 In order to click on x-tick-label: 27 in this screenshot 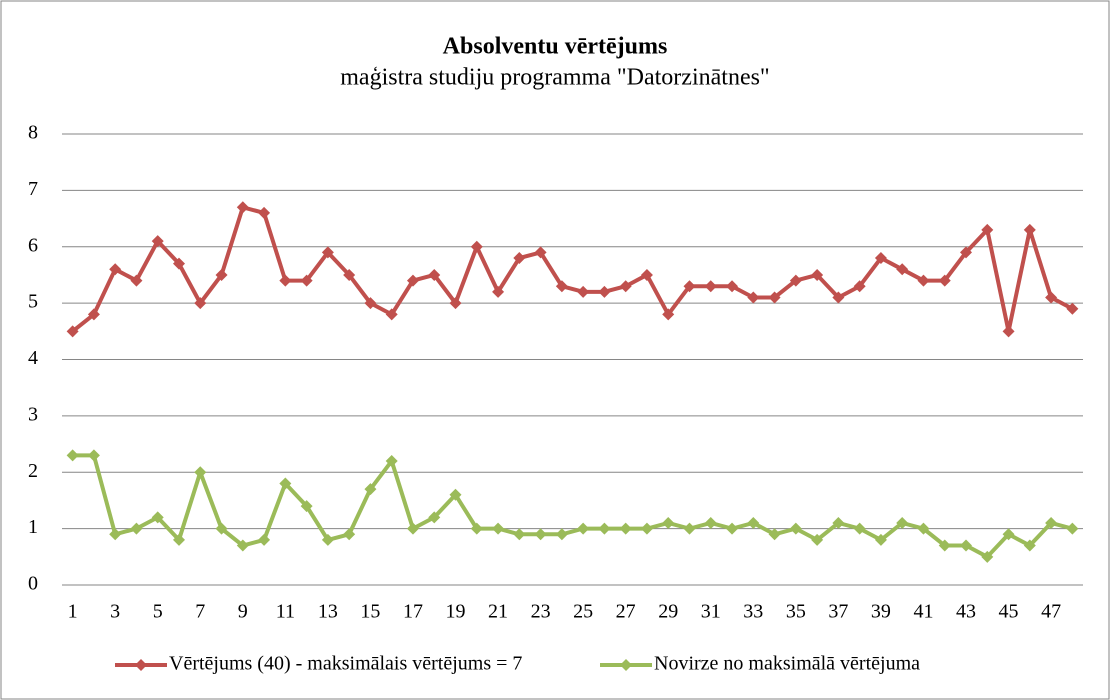, I will do `click(626, 612)`.